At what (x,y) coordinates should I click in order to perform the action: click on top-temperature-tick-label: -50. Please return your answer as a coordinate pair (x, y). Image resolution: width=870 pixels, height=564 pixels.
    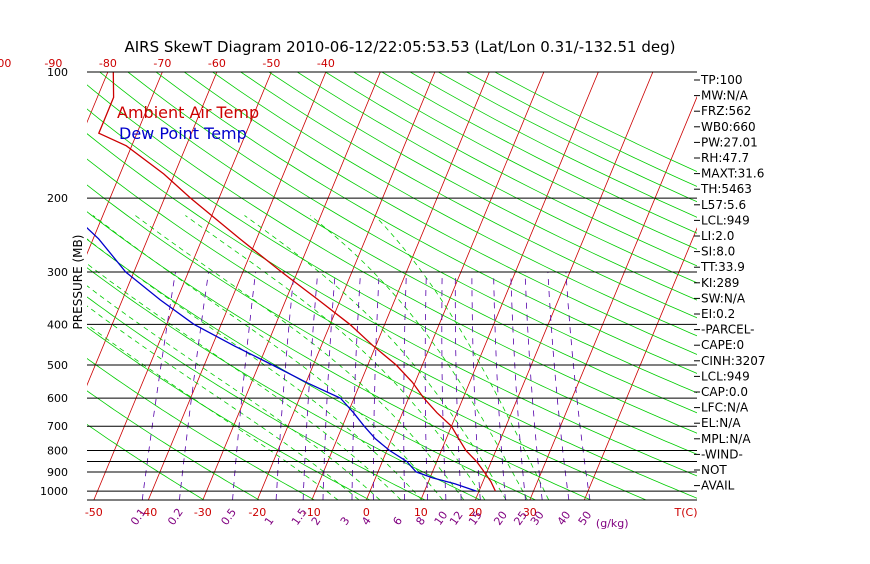
    Looking at the image, I should click on (271, 63).